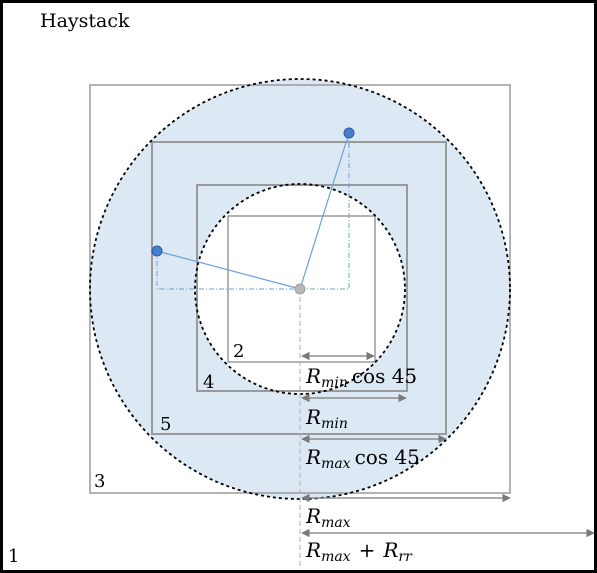  I want to click on label-rmax-cos45: Rmax cos 45, so click(362, 458).